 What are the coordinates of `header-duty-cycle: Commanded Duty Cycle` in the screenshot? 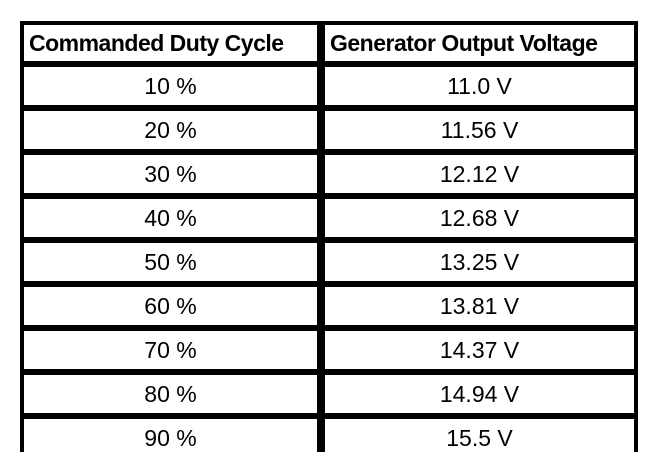 It's located at (173, 43).